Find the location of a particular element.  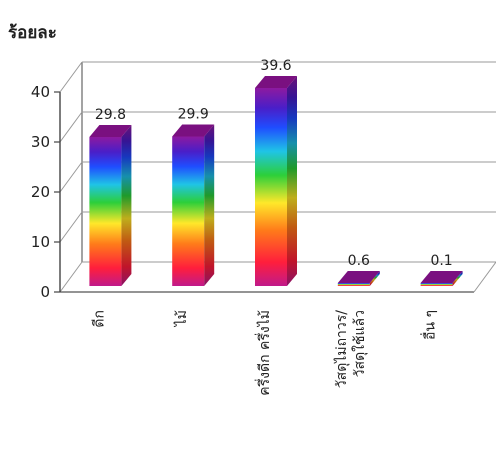

category-label: ไม้ is located at coordinates (181, 318).